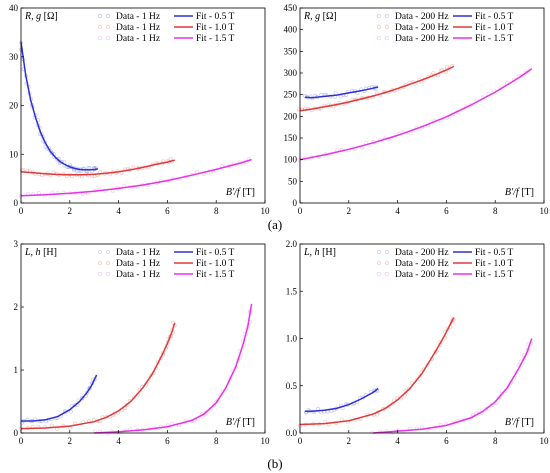 The width and height of the screenshot is (550, 473). Describe the element at coordinates (292, 244) in the screenshot. I see `y-tick-label: 2.0` at that location.